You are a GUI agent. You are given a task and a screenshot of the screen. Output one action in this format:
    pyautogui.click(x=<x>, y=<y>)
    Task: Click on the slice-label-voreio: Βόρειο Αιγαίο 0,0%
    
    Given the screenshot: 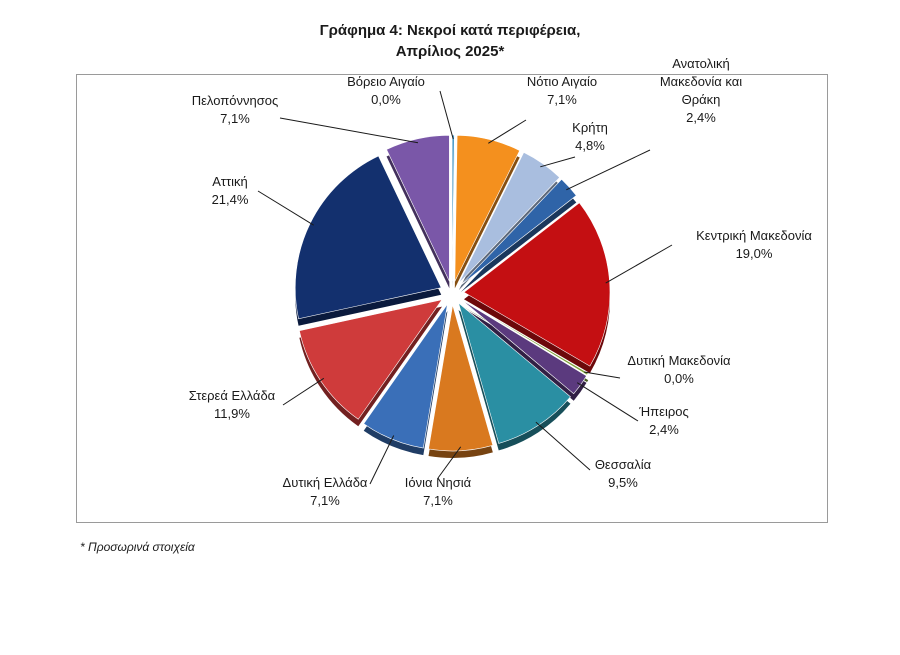 What is the action you would take?
    pyautogui.click(x=386, y=90)
    